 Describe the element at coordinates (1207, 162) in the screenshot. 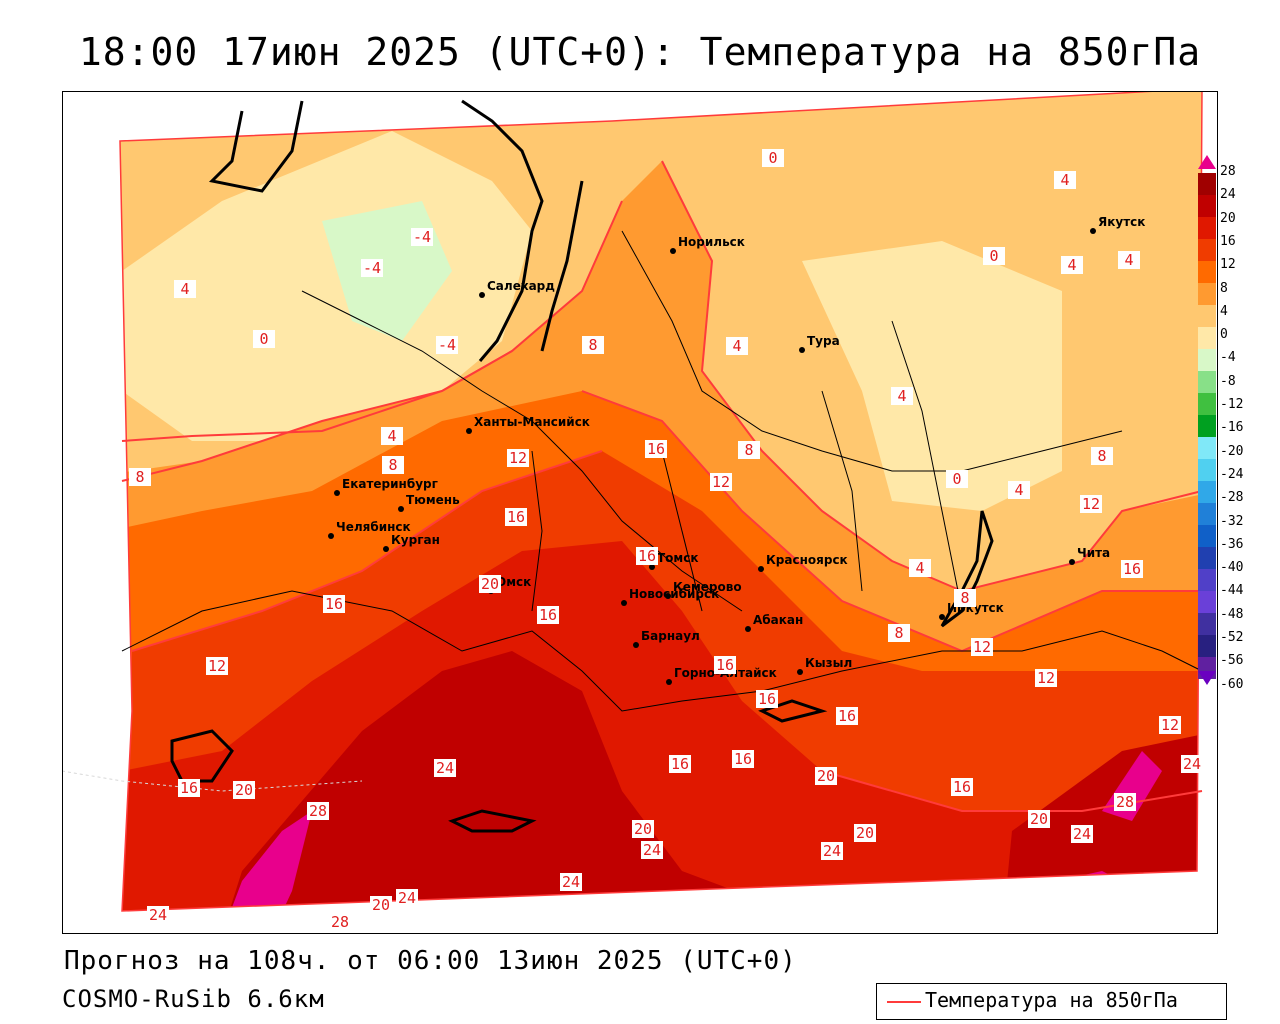

I see `colorbar-top-arrow` at that location.